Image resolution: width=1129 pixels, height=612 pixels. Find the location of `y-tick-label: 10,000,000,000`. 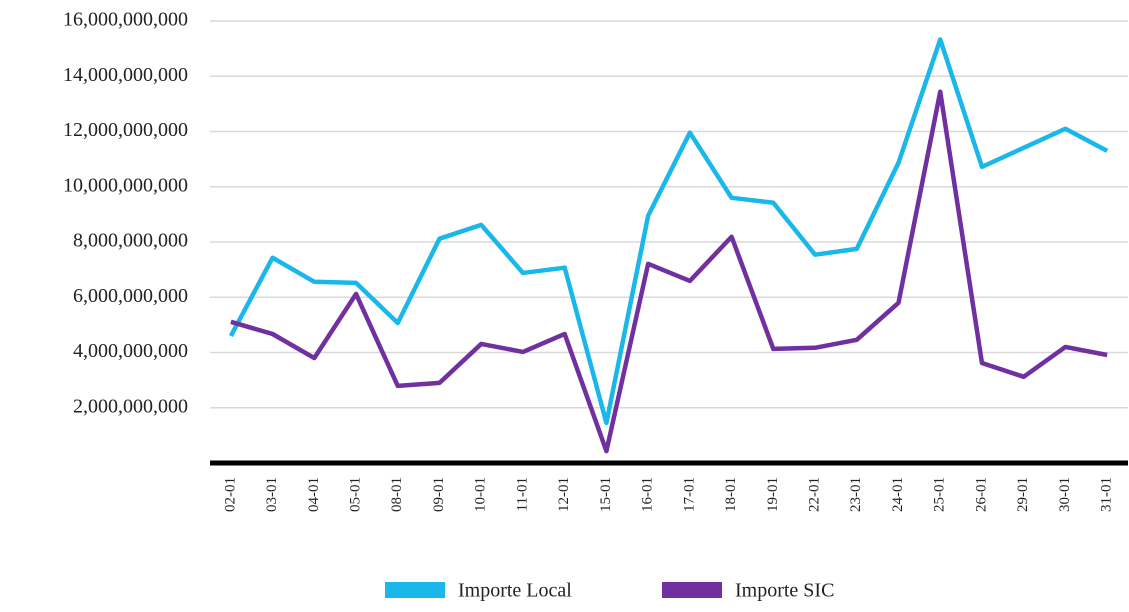

y-tick-label: 10,000,000,000 is located at coordinates (125, 185).